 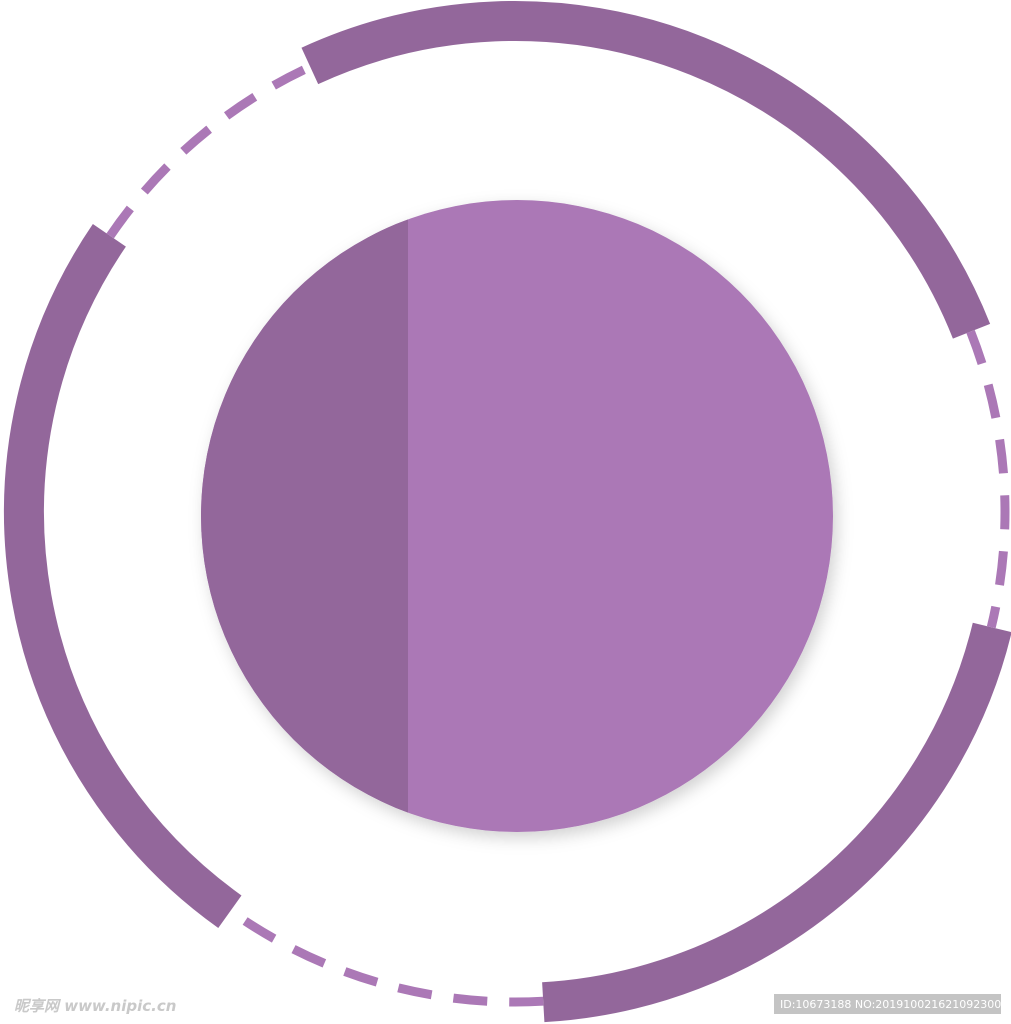 I want to click on inner-circle-left-half, so click(x=304, y=516).